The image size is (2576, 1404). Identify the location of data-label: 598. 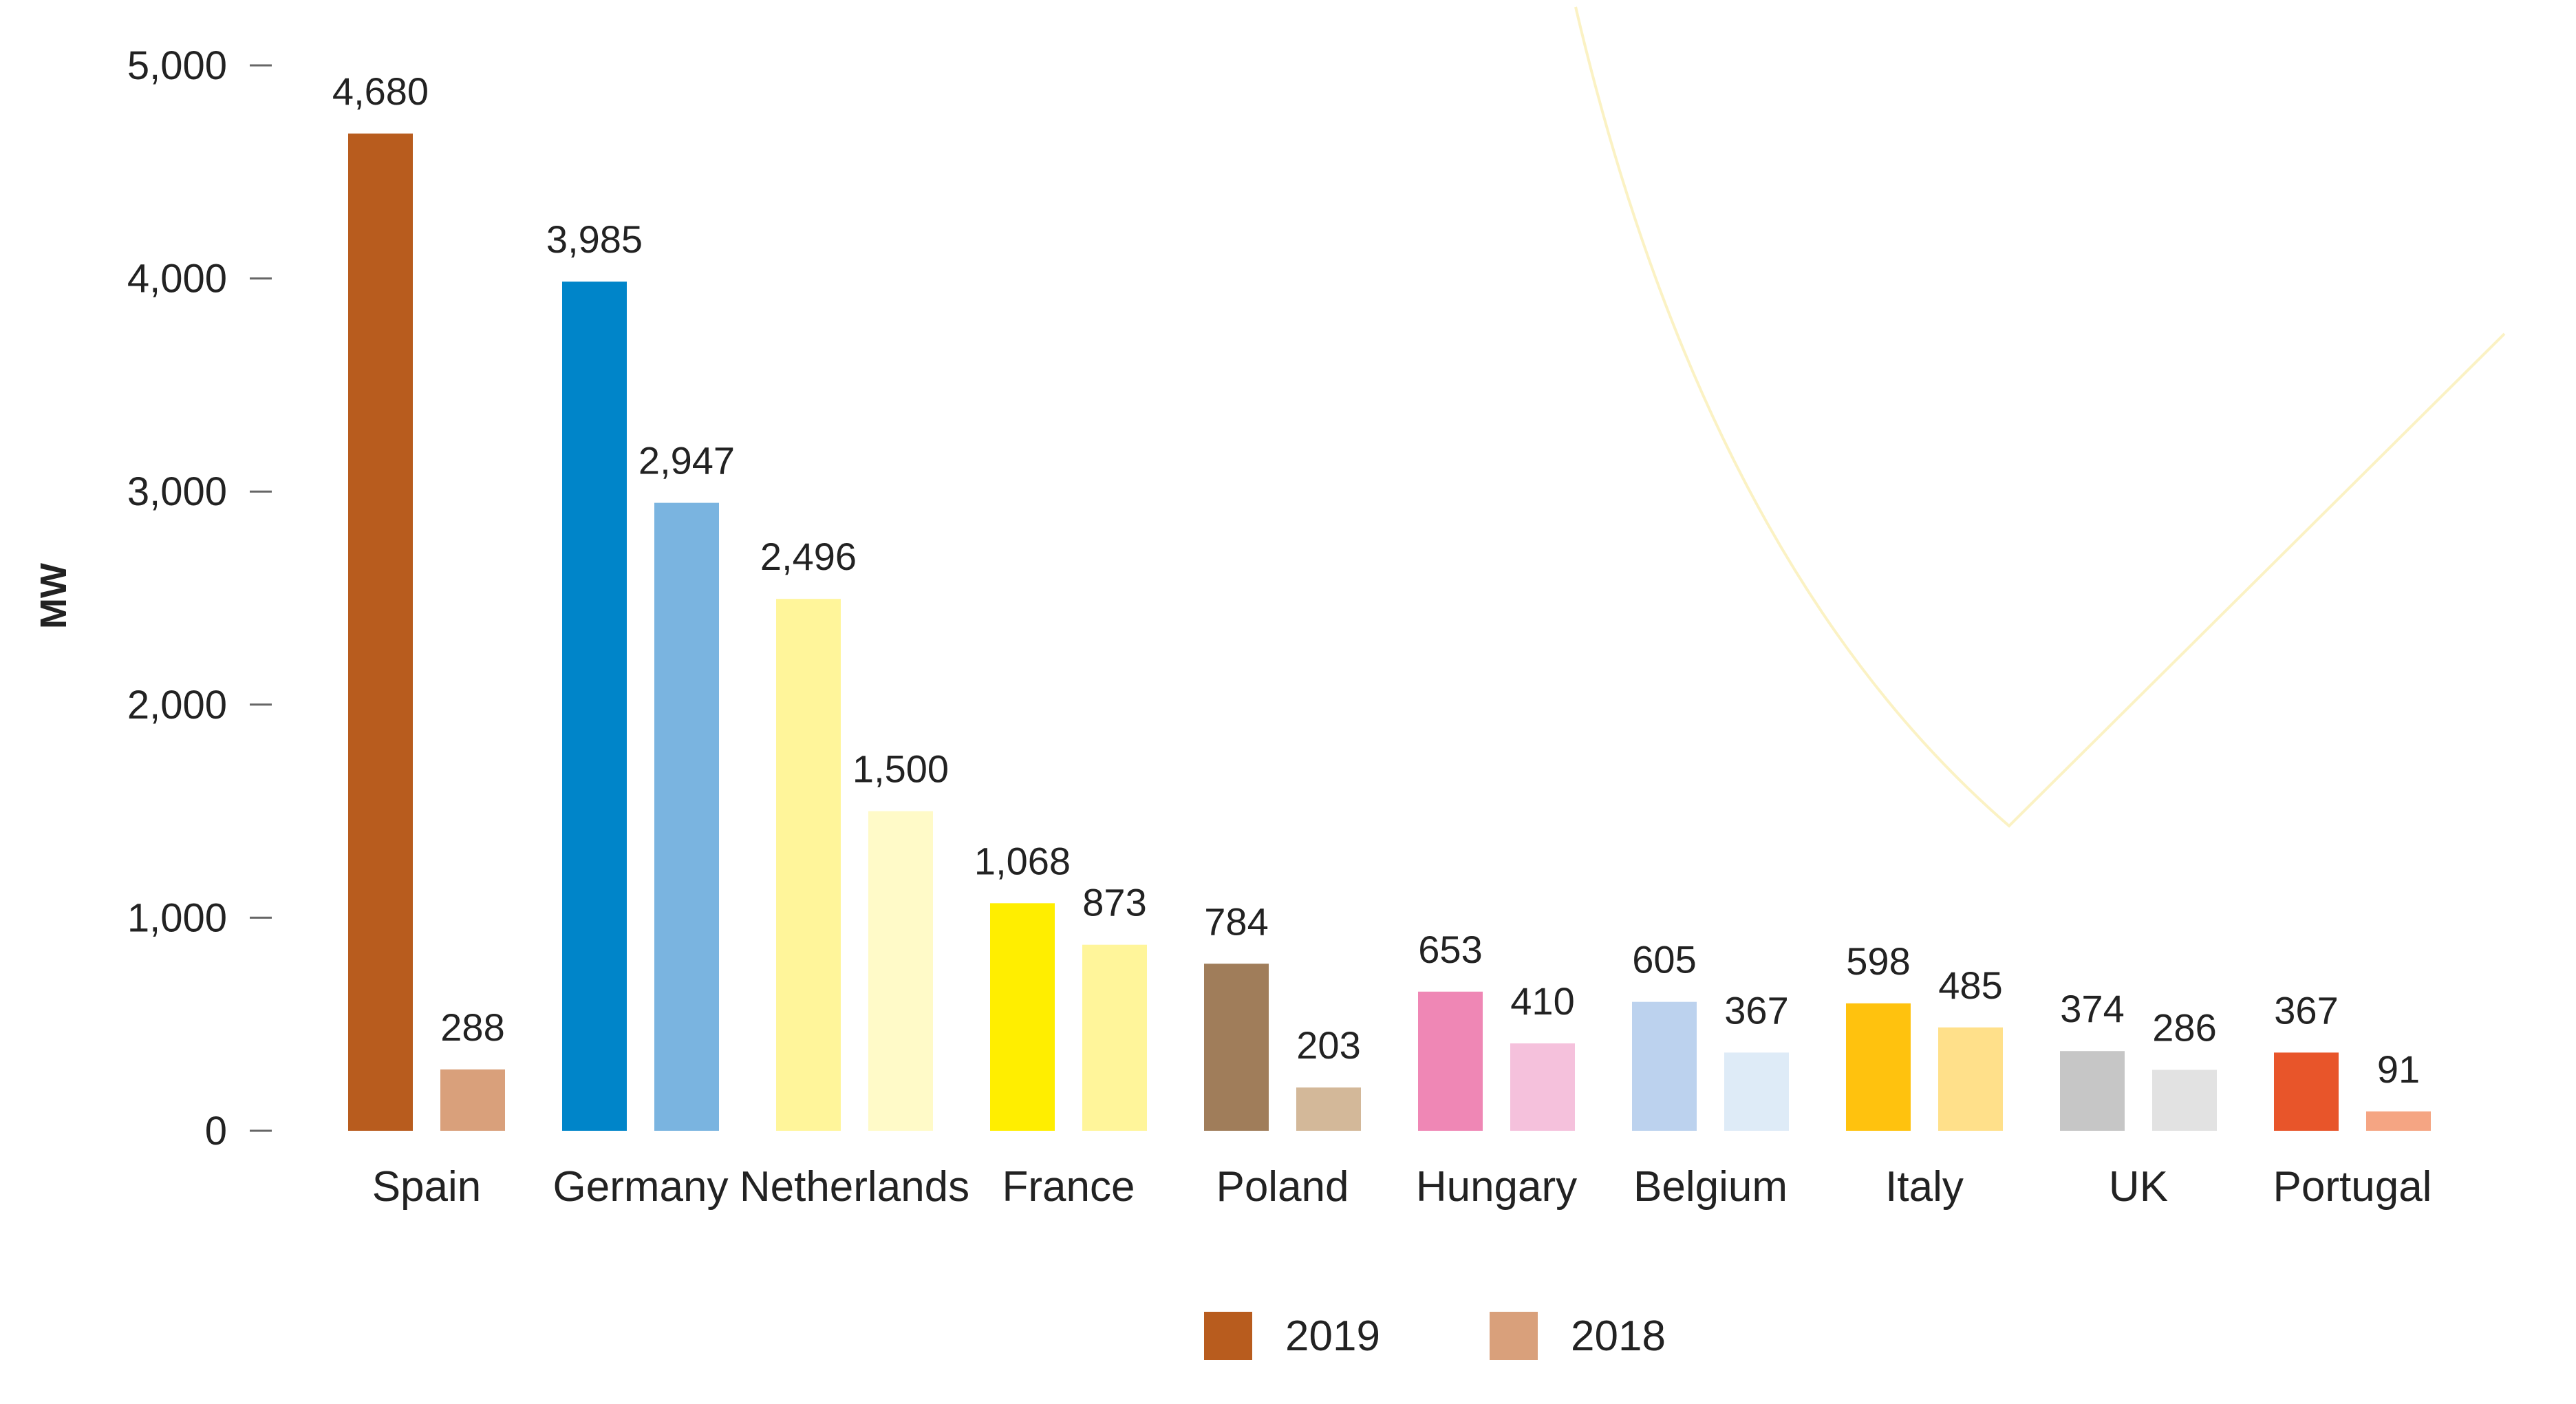
(1878, 961).